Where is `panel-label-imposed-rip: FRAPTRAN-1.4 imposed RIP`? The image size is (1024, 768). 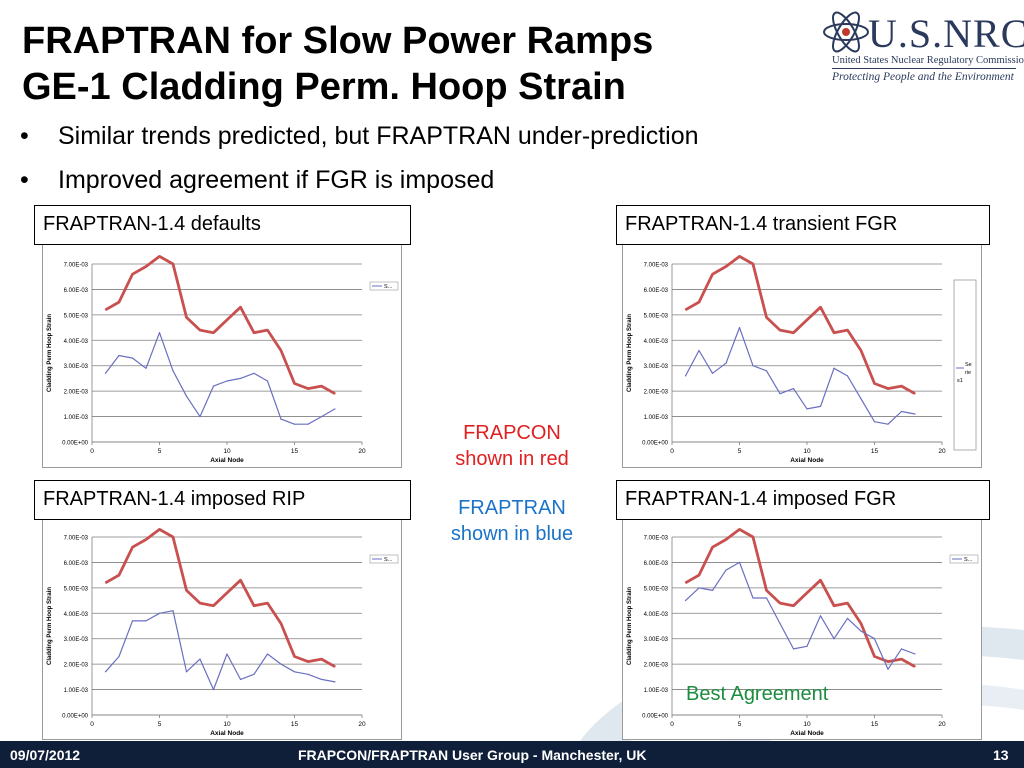 panel-label-imposed-rip: FRAPTRAN-1.4 imposed RIP is located at coordinates (222, 500).